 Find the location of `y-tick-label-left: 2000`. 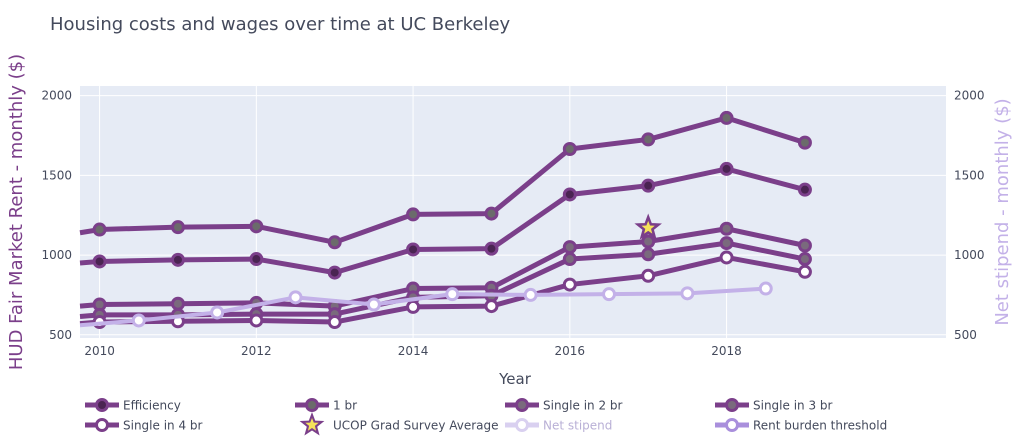

y-tick-label-left: 2000 is located at coordinates (56, 96).